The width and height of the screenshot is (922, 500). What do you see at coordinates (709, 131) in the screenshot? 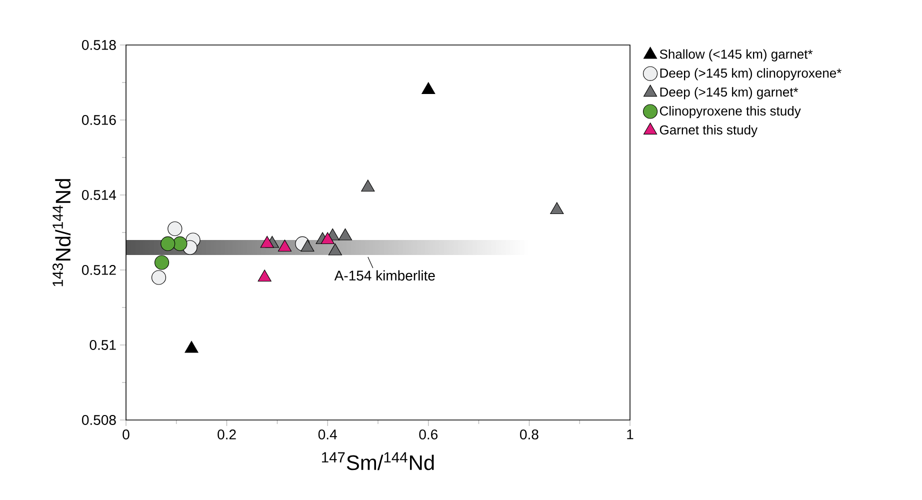
I see `legend-label: Garnet this study` at bounding box center [709, 131].